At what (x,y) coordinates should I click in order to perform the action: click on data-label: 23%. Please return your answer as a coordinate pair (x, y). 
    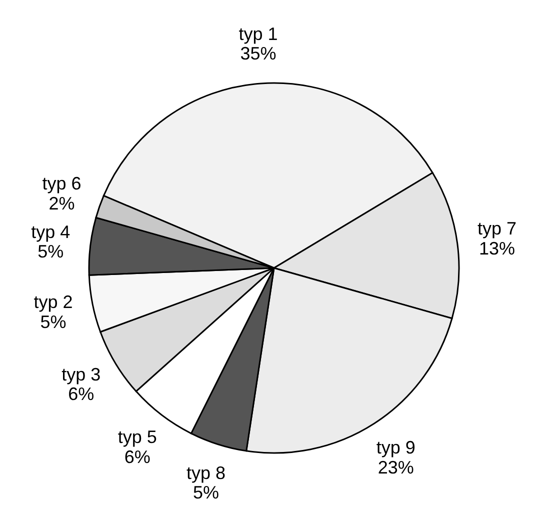
    Looking at the image, I should click on (396, 467).